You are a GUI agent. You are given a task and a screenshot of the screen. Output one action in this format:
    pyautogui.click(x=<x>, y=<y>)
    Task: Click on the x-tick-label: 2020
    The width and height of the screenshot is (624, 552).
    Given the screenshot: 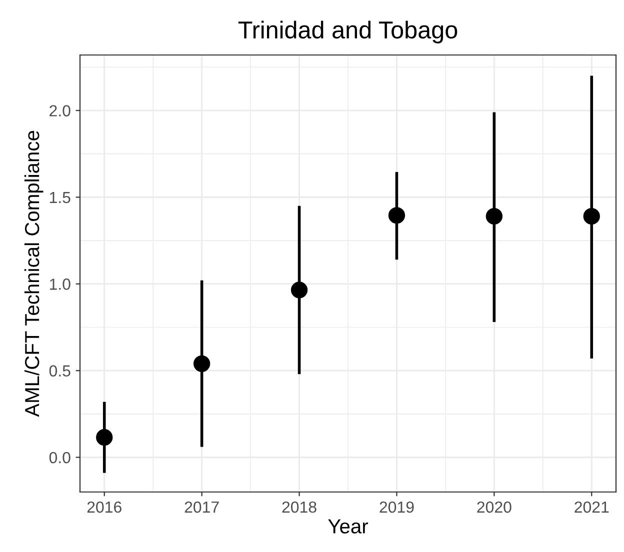 What is the action you would take?
    pyautogui.click(x=494, y=507)
    